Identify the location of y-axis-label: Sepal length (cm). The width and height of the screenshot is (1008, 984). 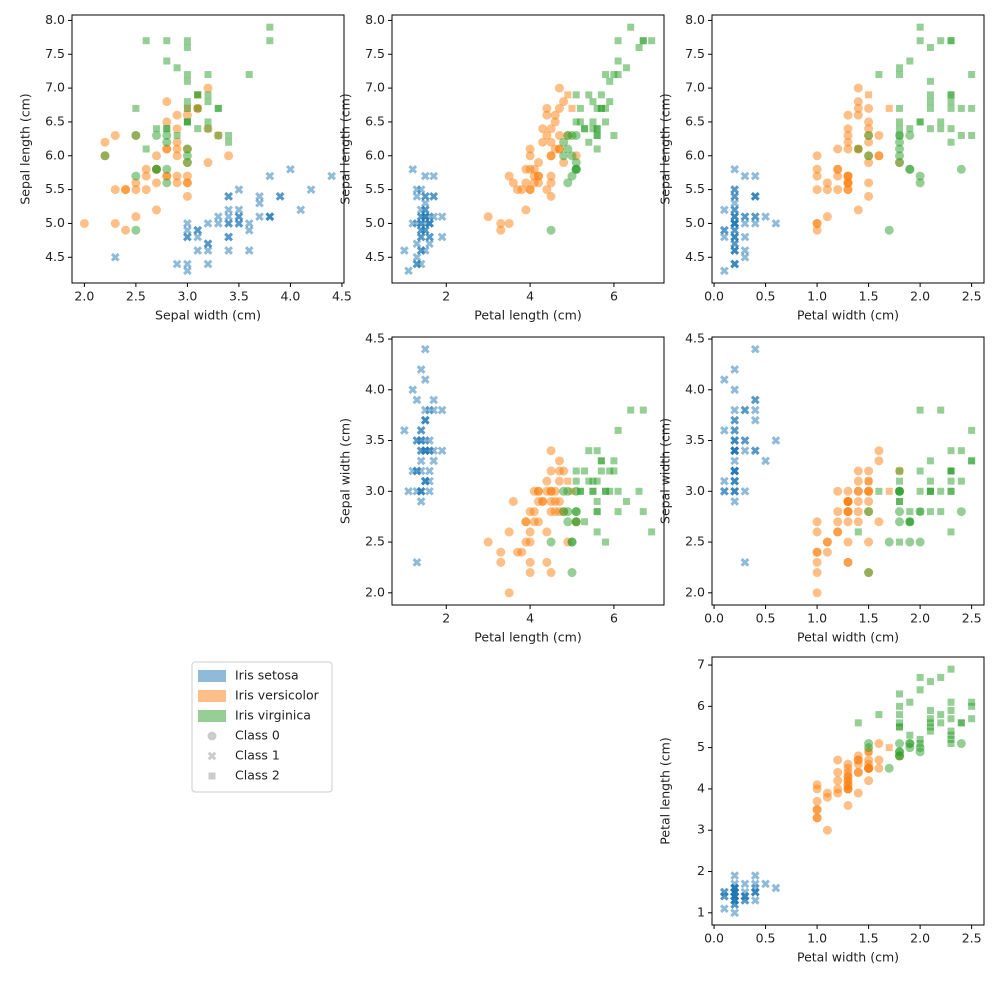
(25, 148).